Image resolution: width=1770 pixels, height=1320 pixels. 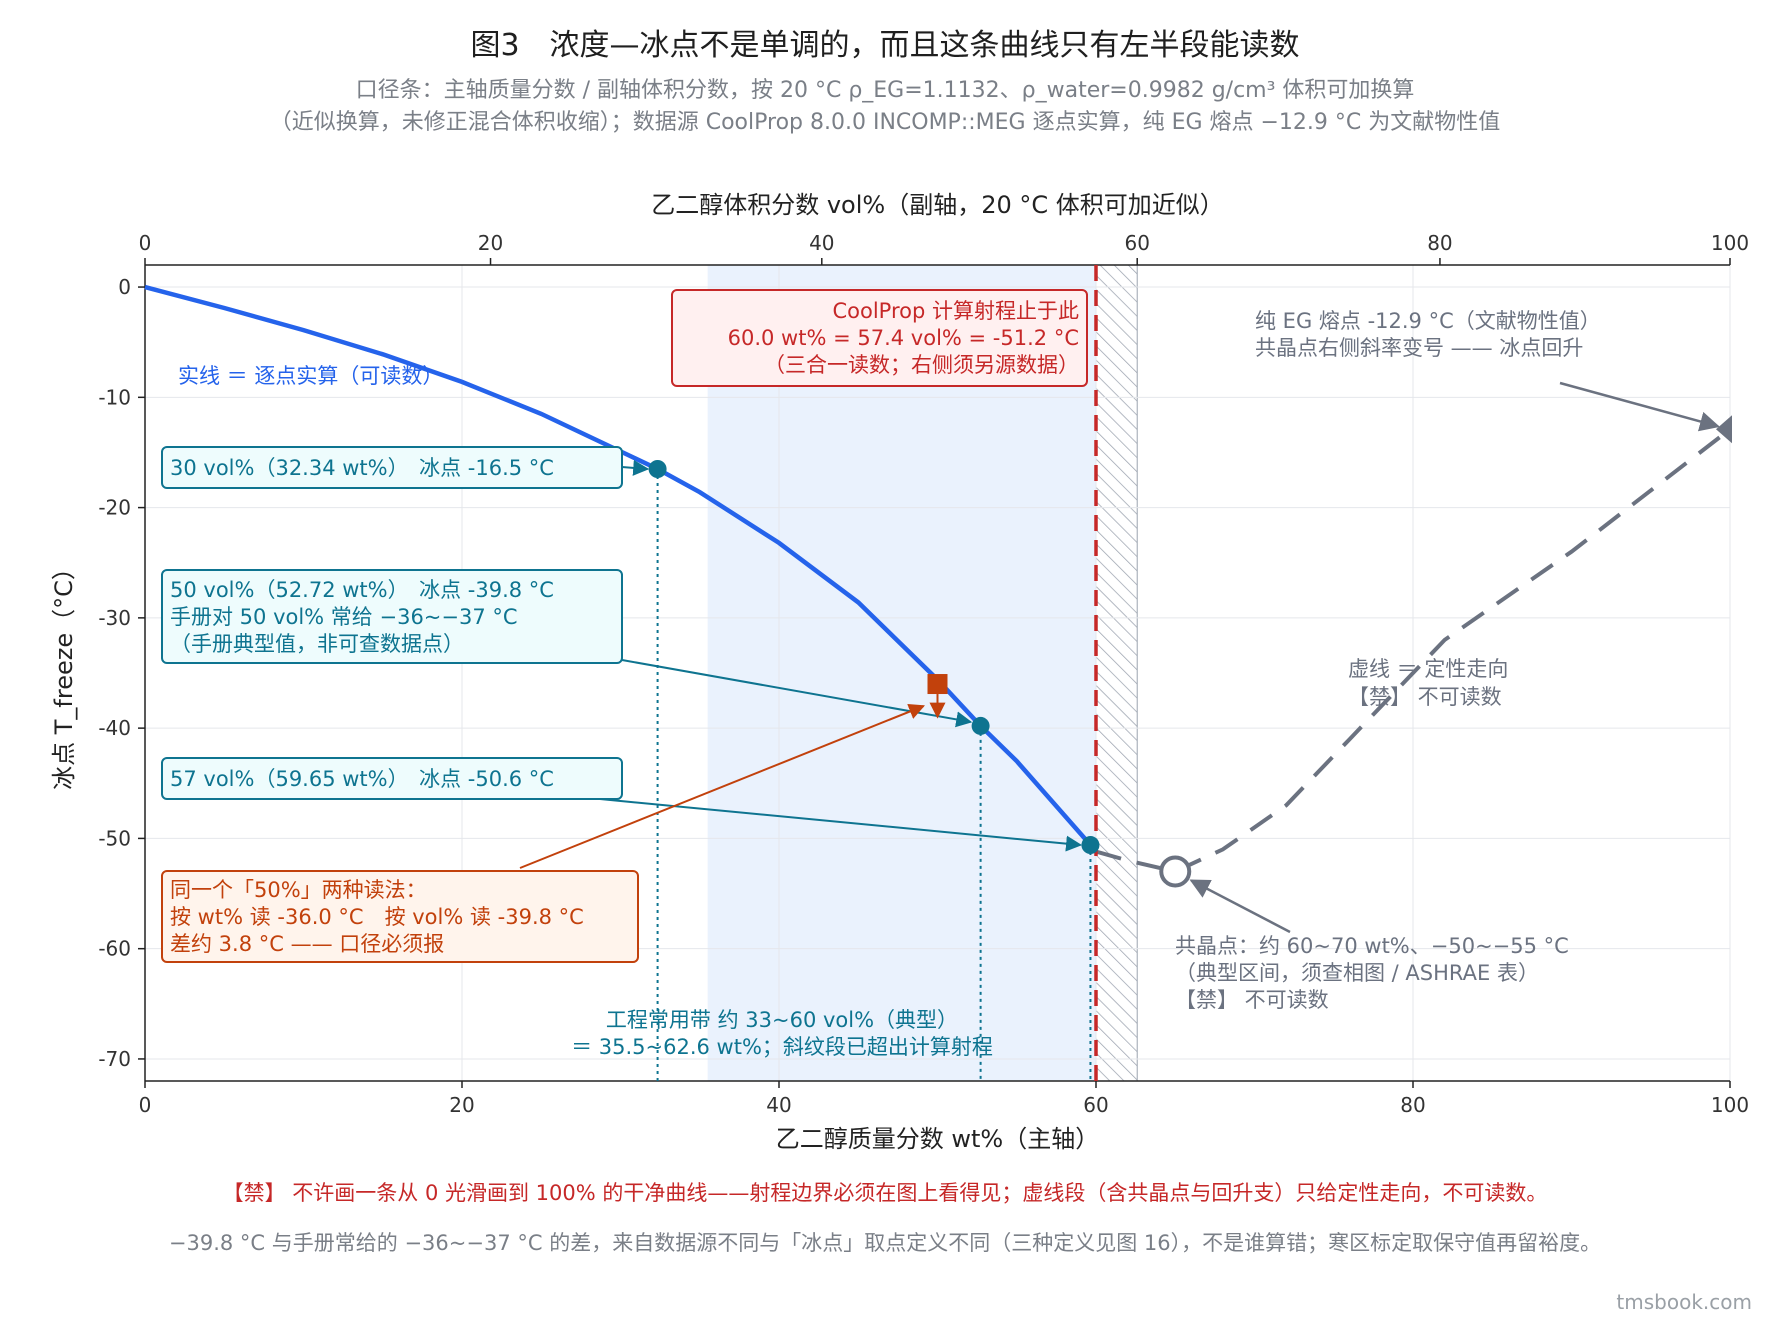 I want to click on x2-tick-label: 60, so click(x=1136, y=243).